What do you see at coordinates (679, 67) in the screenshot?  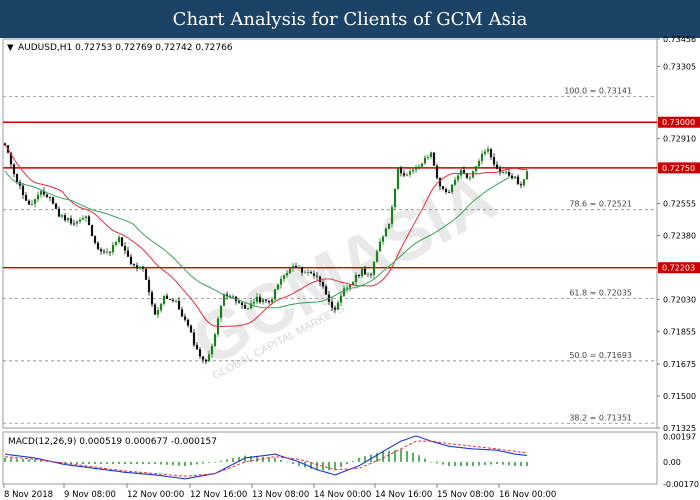 I see `price-tick-label: 0.73305` at bounding box center [679, 67].